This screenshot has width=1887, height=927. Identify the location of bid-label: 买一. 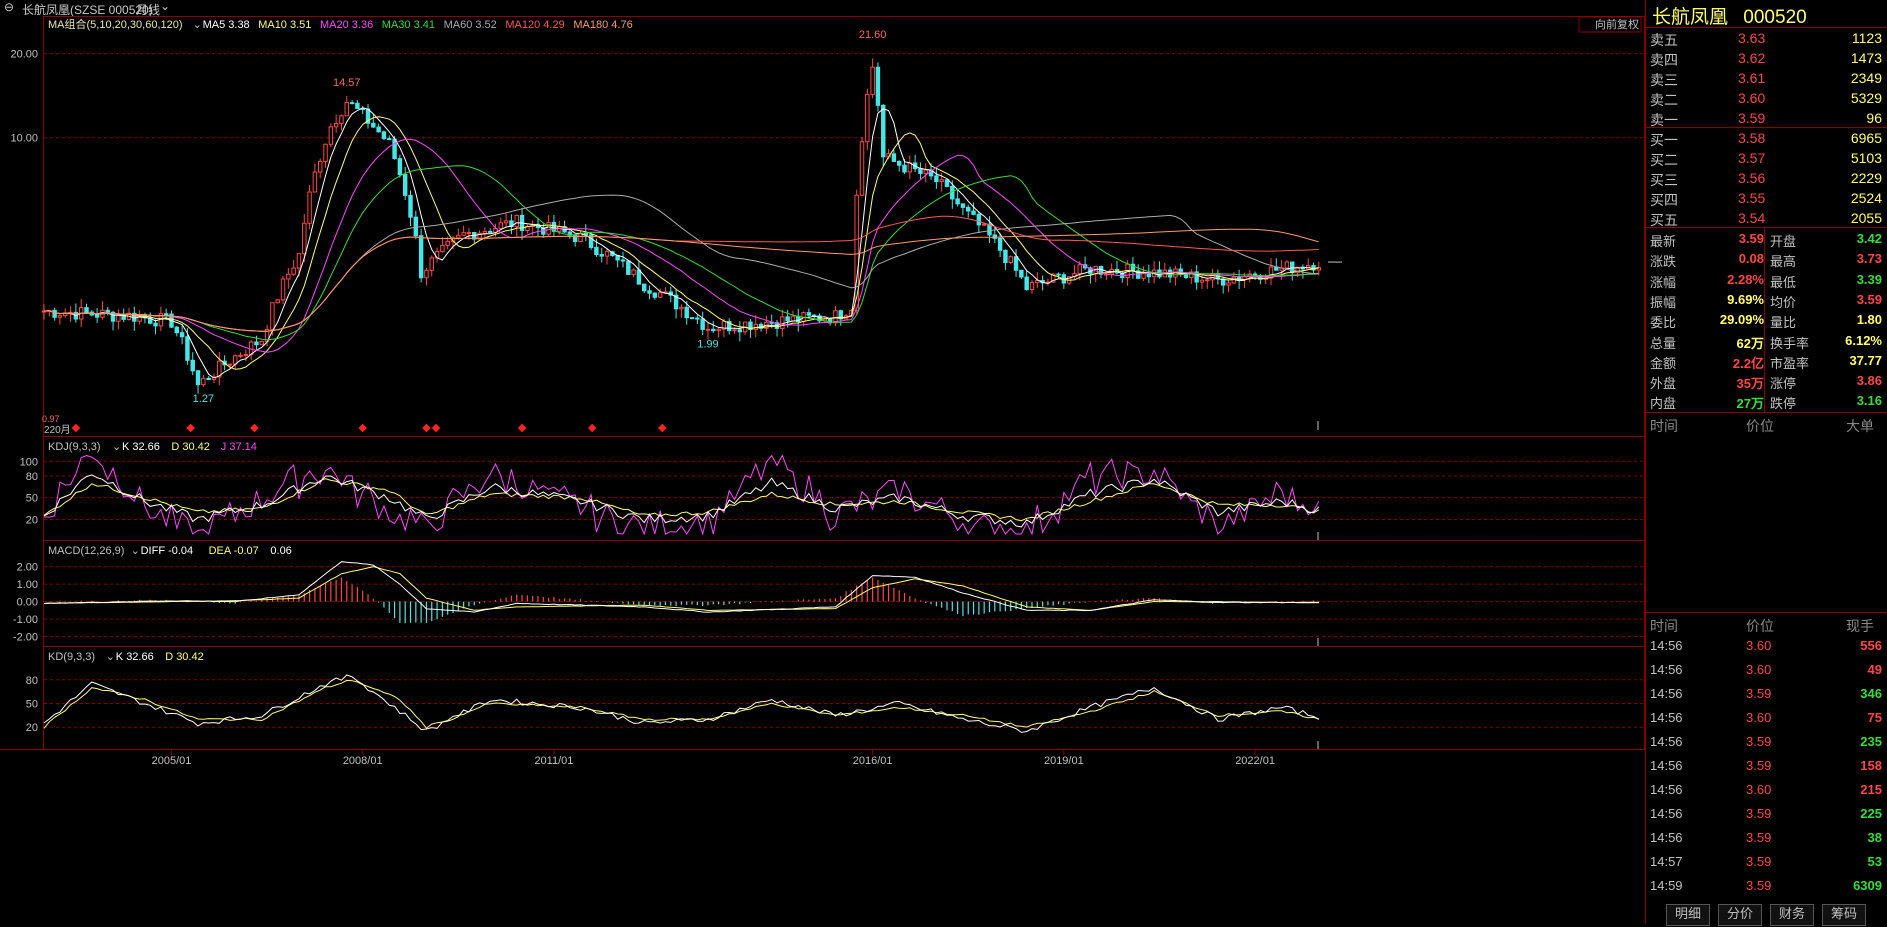
(1664, 140).